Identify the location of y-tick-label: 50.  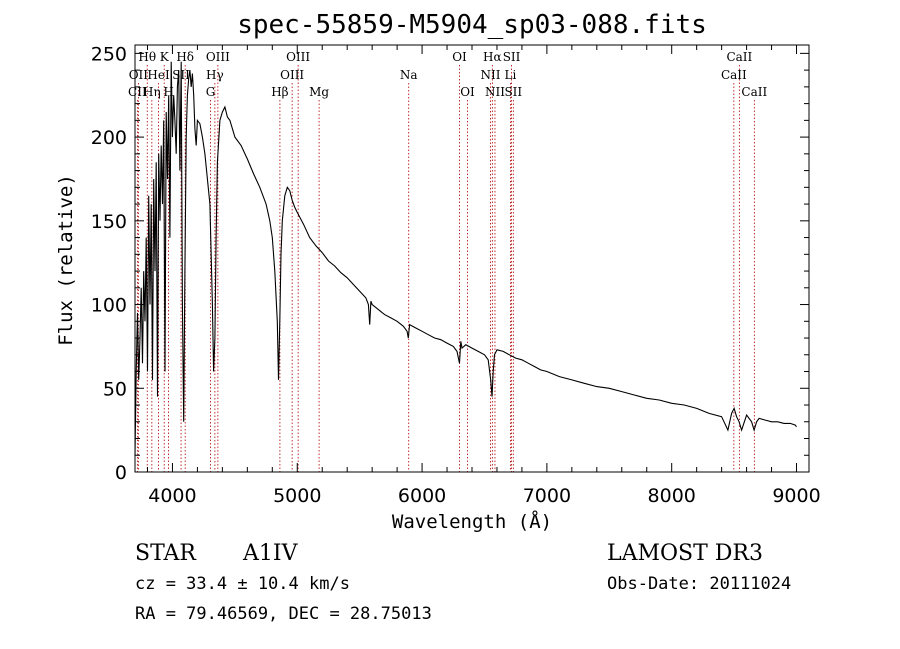
(115, 389).